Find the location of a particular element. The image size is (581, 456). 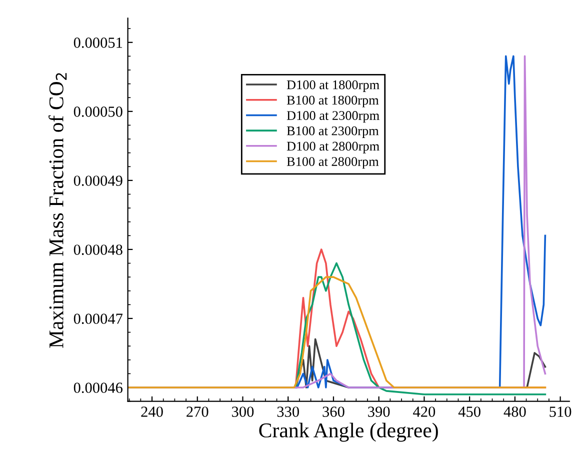

x-tick-label: 330 is located at coordinates (288, 411).